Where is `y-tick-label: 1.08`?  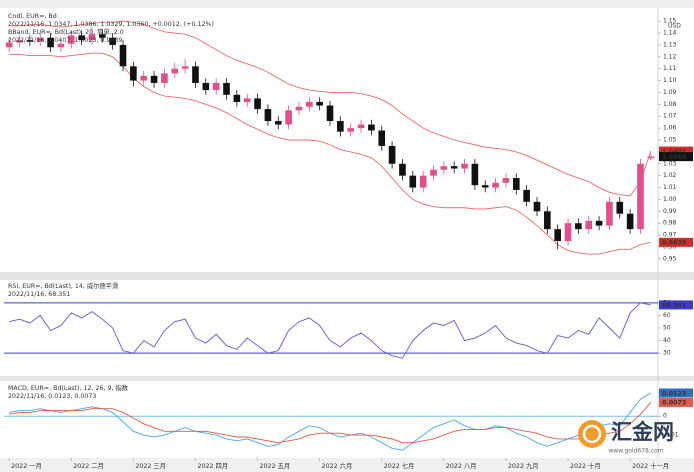 y-tick-label: 1.08 is located at coordinates (670, 104).